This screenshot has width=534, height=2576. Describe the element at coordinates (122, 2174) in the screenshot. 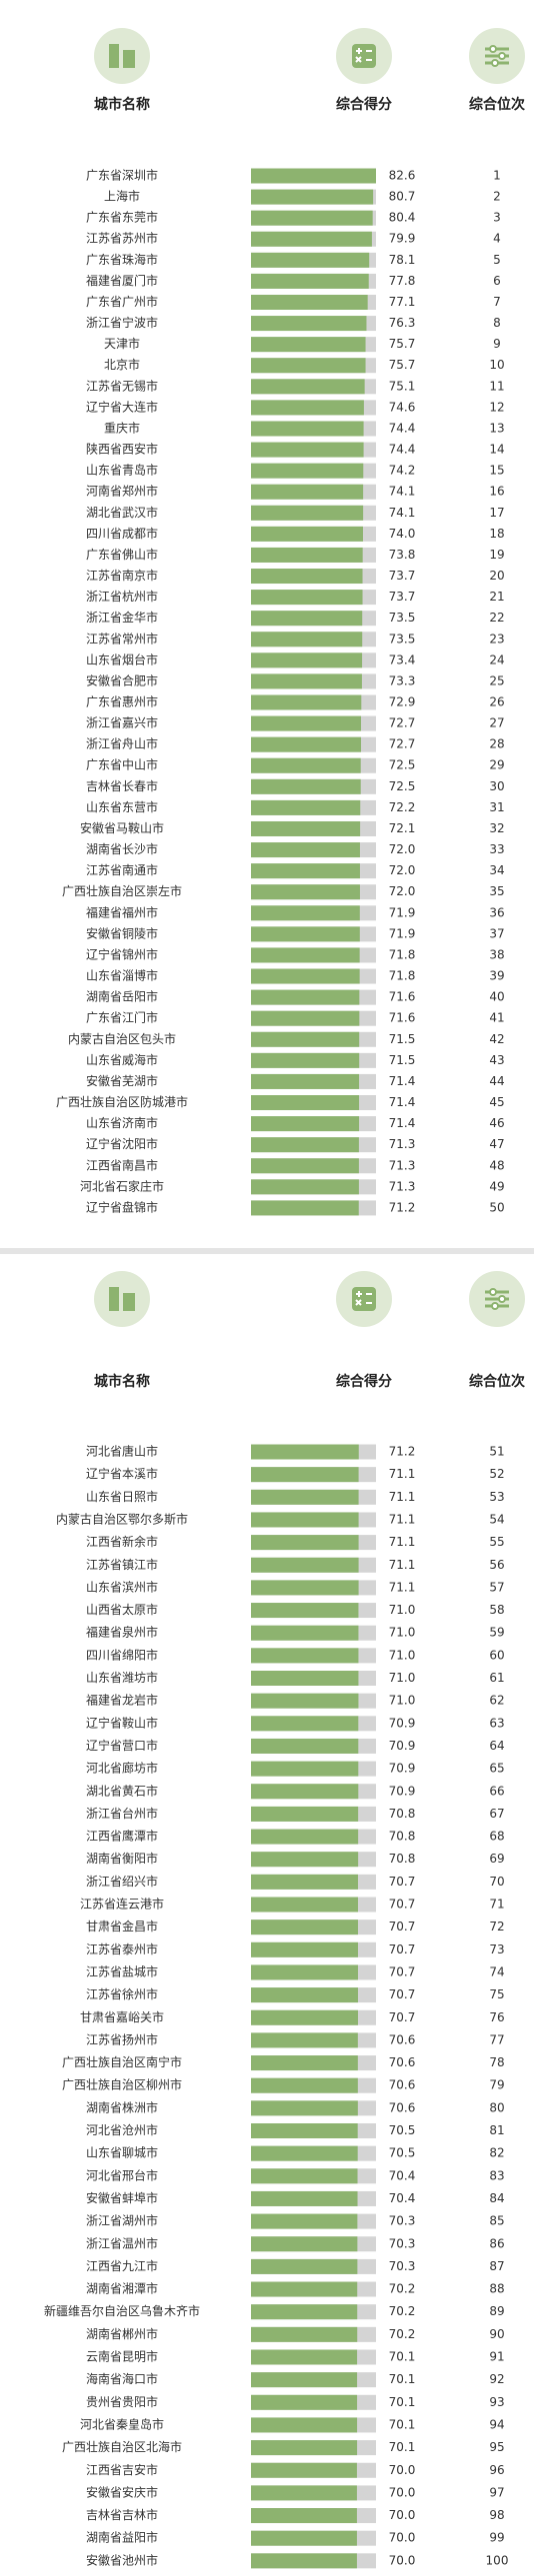

I see `city-name: 河北省邢台市` at that location.